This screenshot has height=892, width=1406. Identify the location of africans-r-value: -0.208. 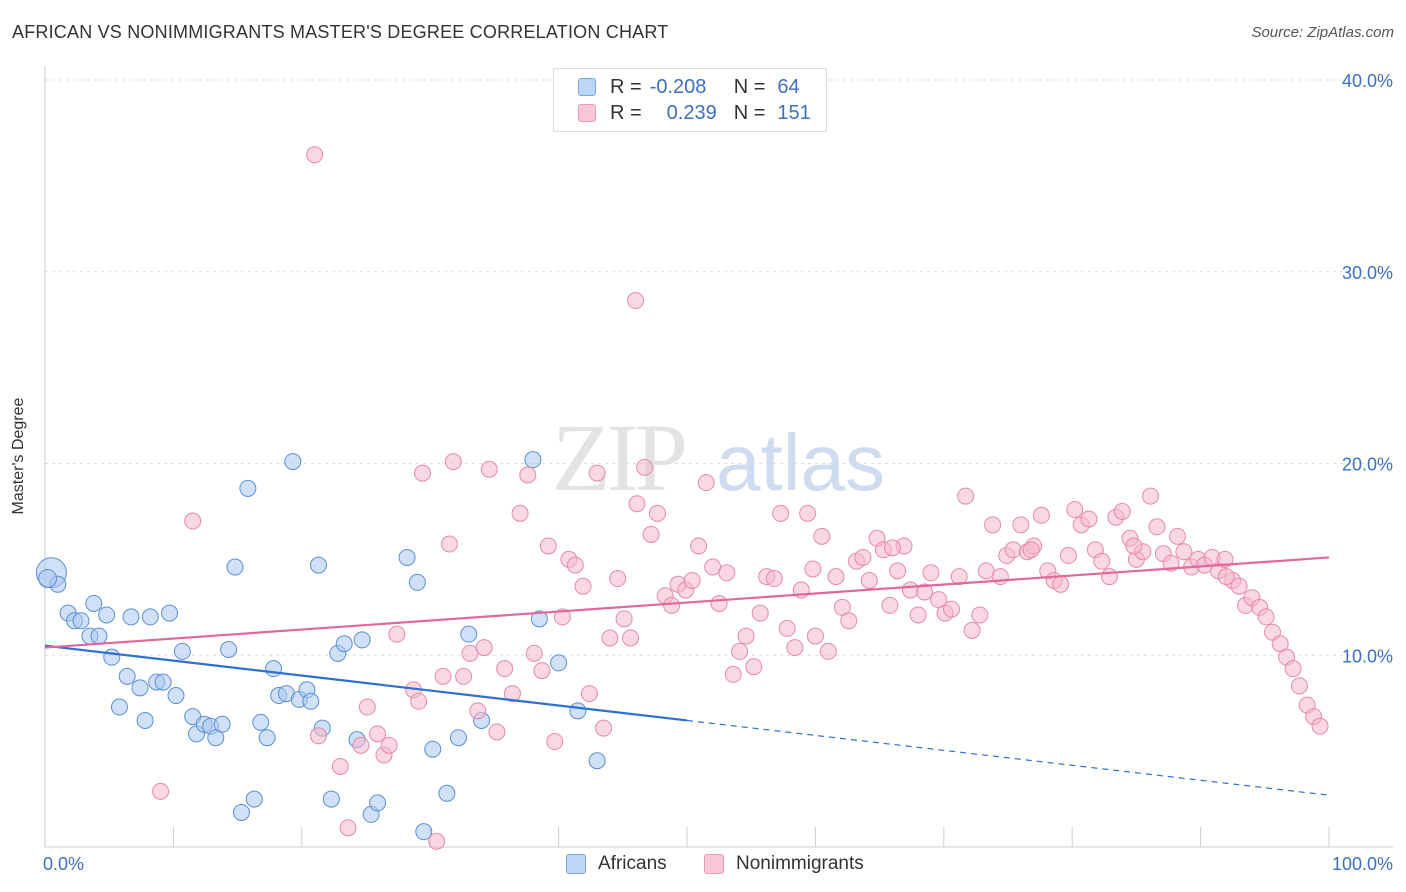
(678, 86).